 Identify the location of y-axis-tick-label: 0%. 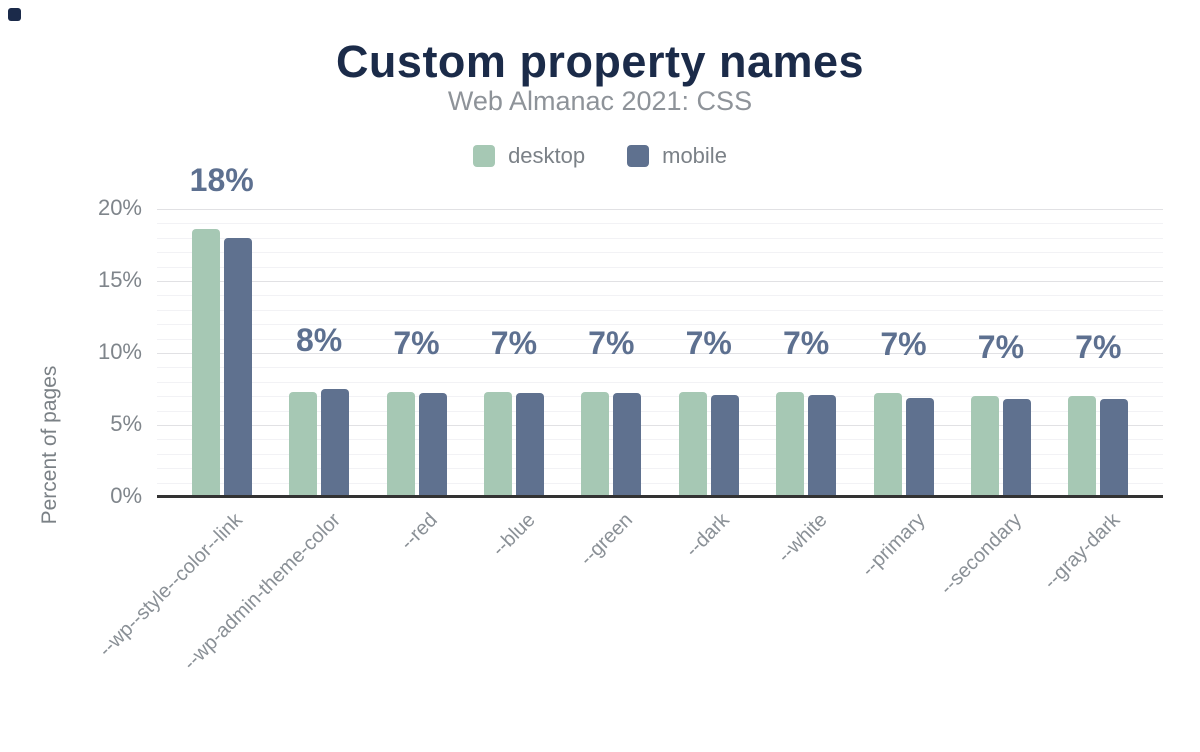
(126, 495).